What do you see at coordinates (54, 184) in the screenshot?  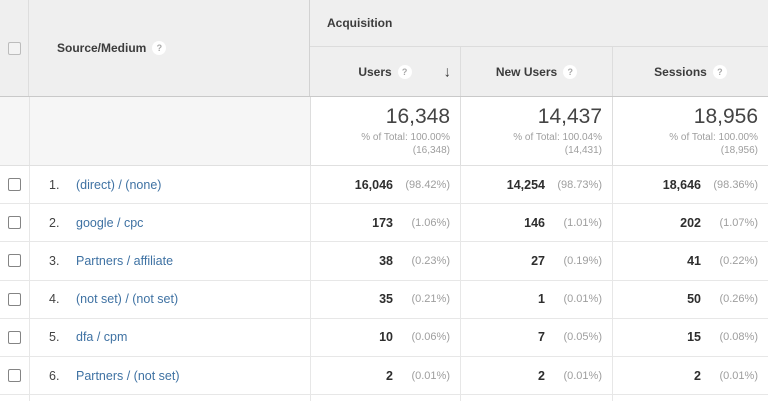 I see `row-index: 1.` at bounding box center [54, 184].